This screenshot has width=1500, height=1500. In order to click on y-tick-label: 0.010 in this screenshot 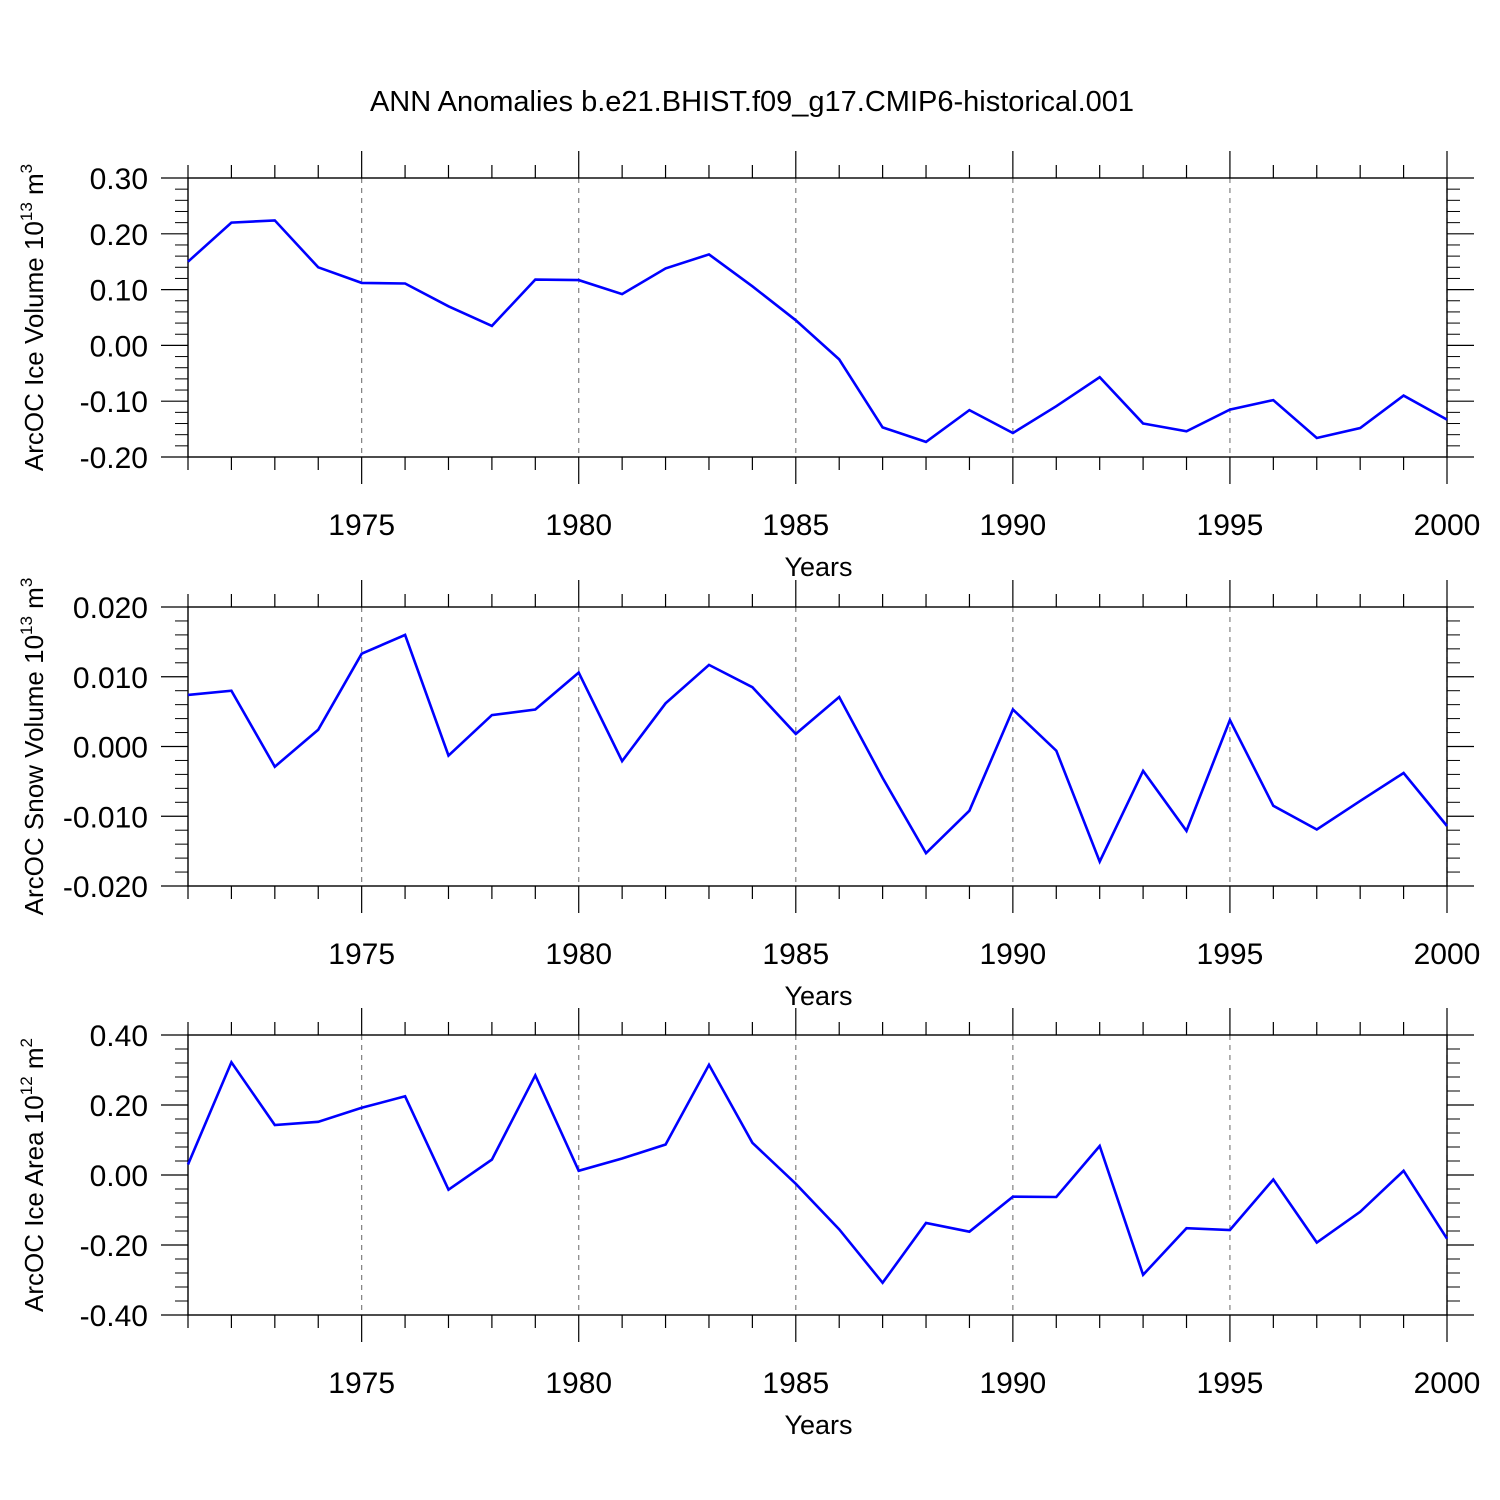, I will do `click(110, 678)`.